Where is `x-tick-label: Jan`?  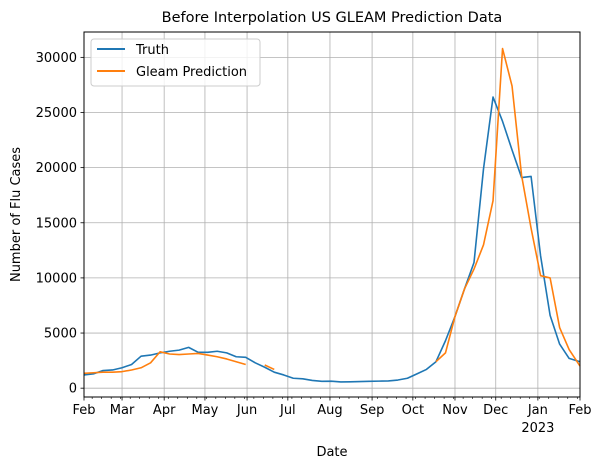 x-tick-label: Jan is located at coordinates (537, 410).